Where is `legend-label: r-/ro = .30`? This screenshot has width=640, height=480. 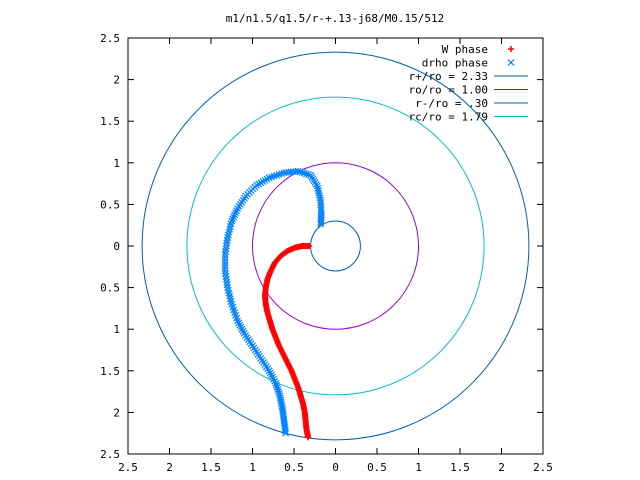 legend-label: r-/ro = .30 is located at coordinates (451, 103).